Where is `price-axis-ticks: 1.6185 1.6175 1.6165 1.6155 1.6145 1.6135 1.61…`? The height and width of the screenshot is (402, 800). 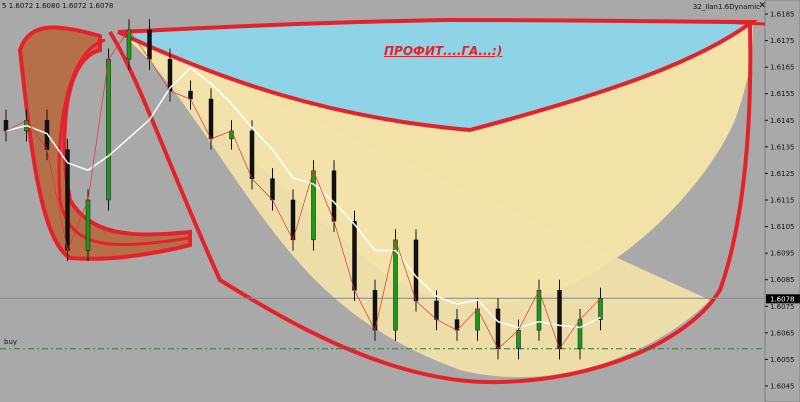 price-axis-ticks: 1.6185 1.6175 1.6165 1.6155 1.6145 1.6135 1.61… is located at coordinates (782, 200).